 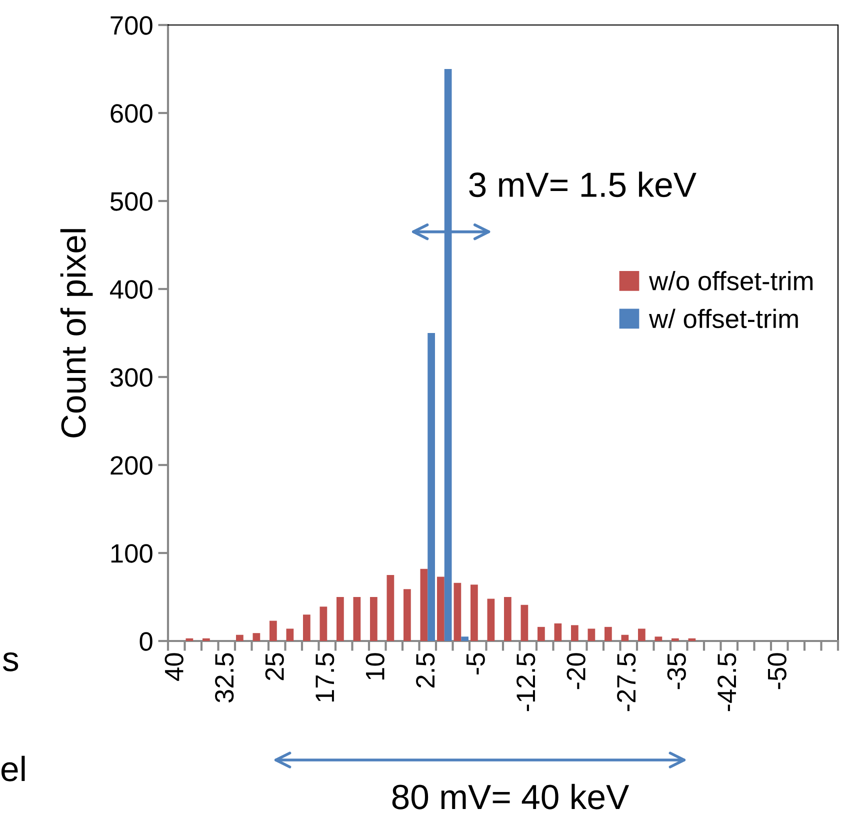 What do you see at coordinates (131, 465) in the screenshot?
I see `y-tick-label: 200` at bounding box center [131, 465].